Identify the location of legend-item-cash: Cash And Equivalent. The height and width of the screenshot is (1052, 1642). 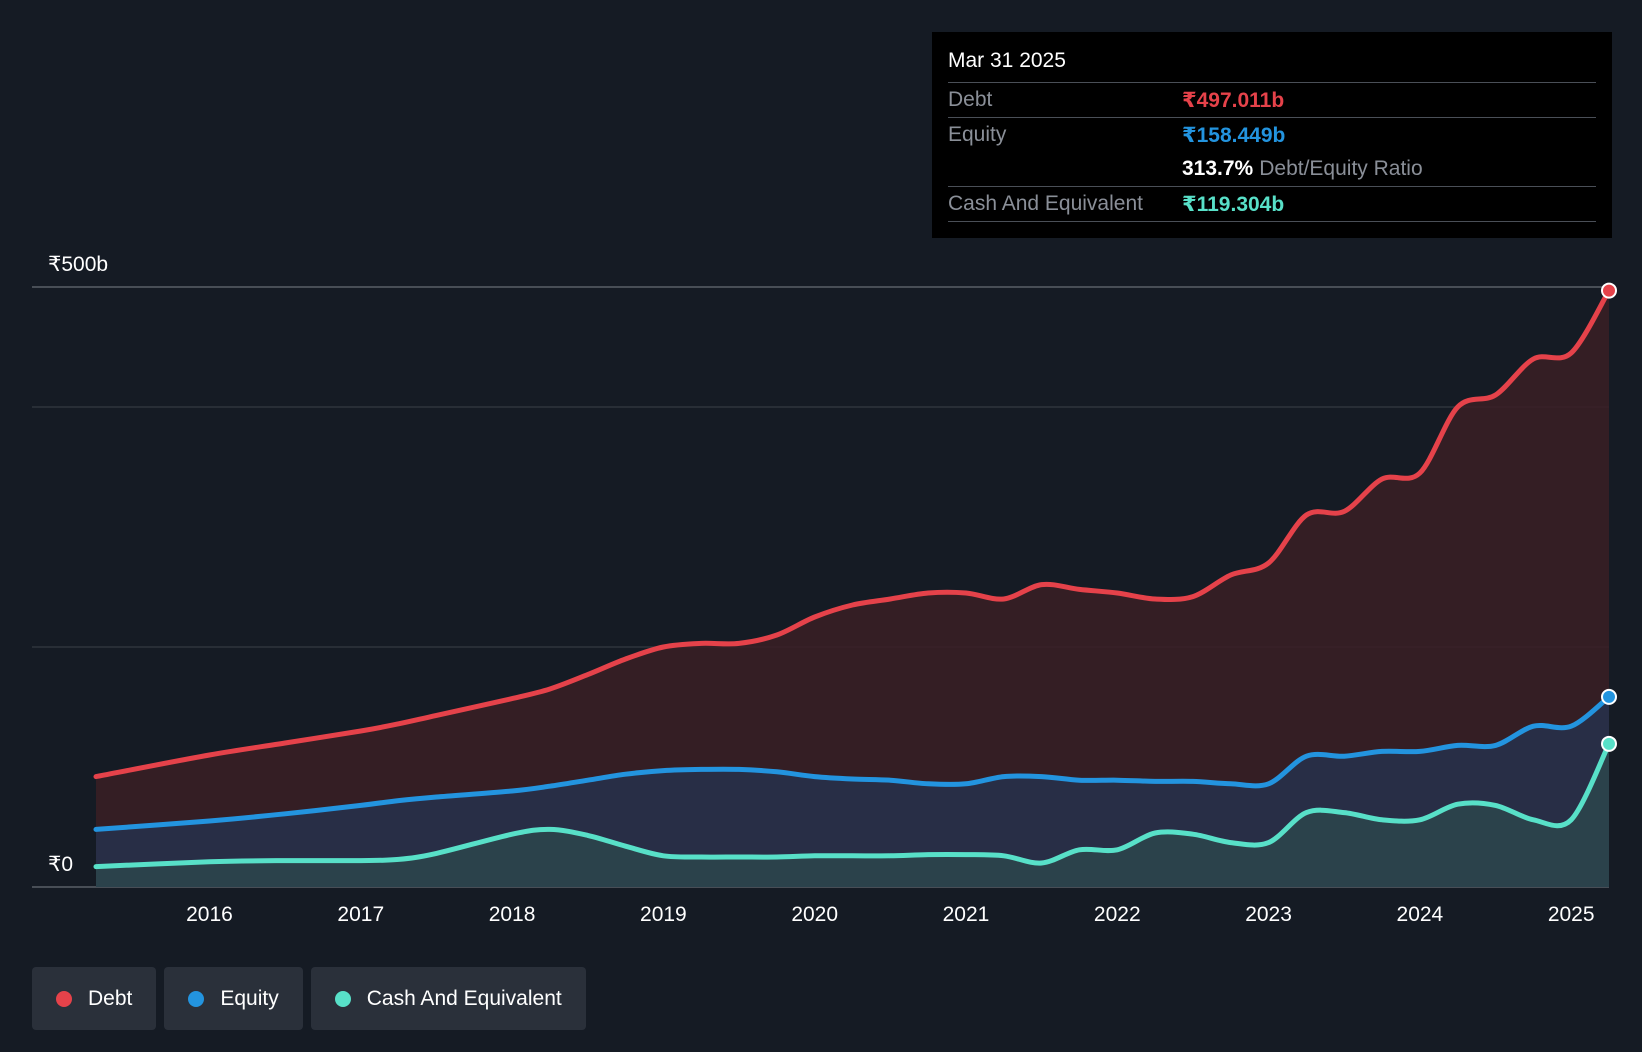
(448, 998).